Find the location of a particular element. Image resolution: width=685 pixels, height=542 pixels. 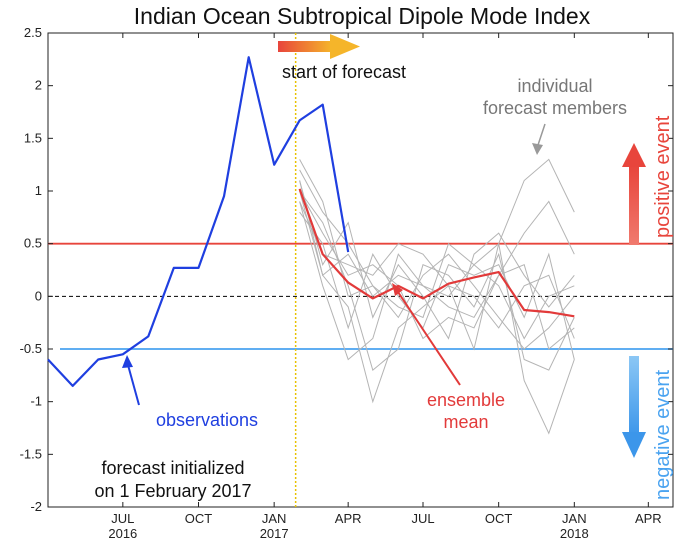

positive-event-label: positive event is located at coordinates (663, 176).